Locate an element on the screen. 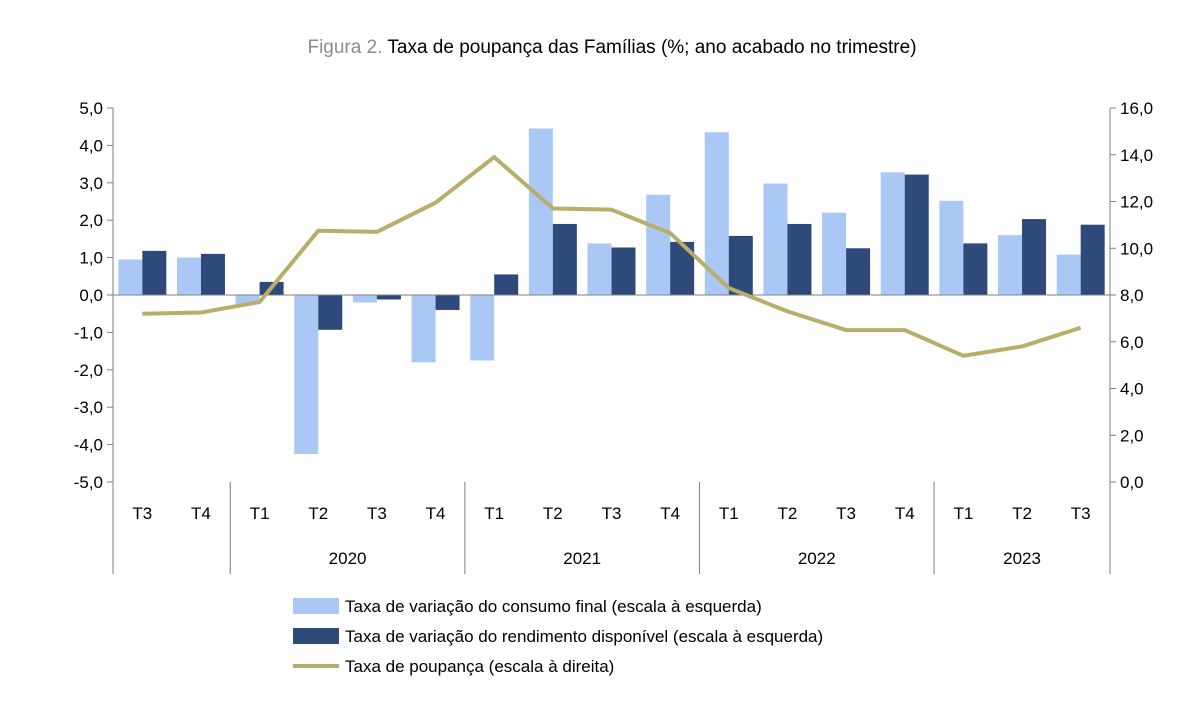  right-tick-label: 4,0 is located at coordinates (1132, 389).